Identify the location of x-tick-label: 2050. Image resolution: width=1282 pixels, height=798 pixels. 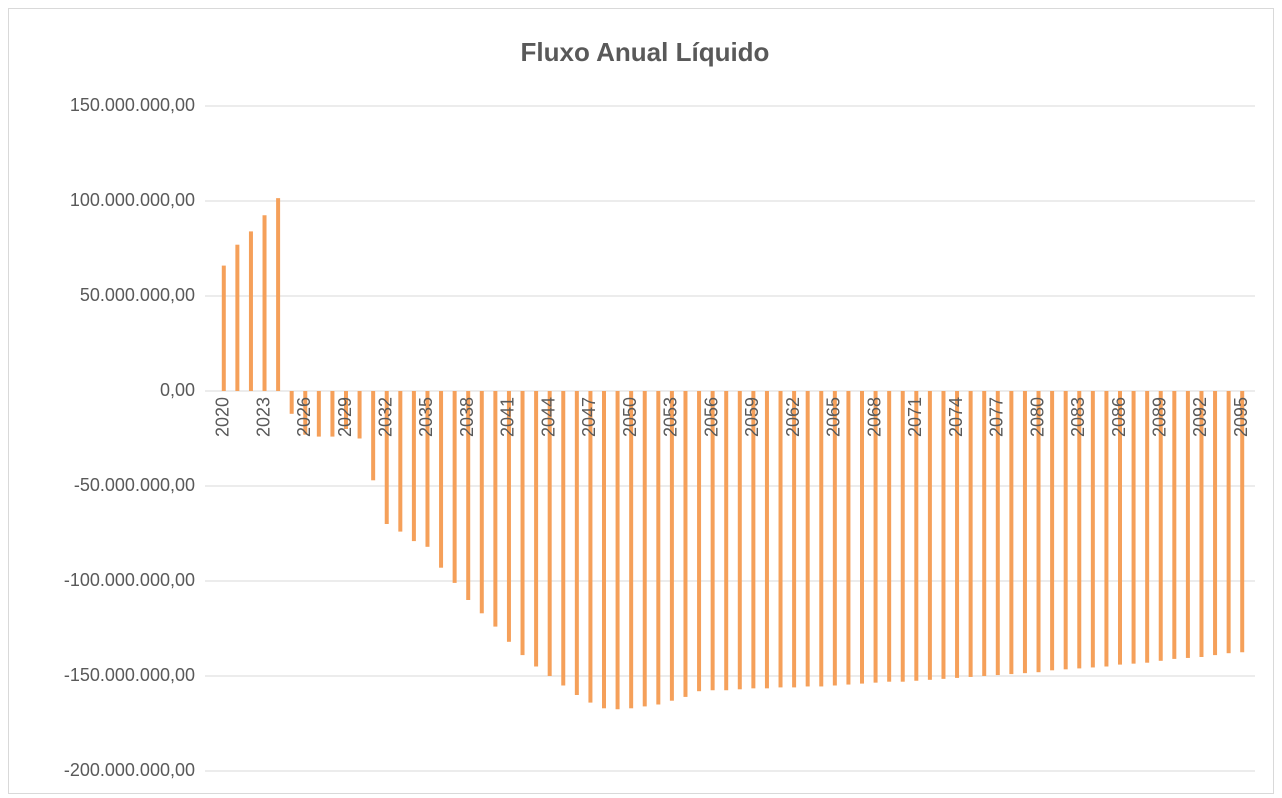
(630, 417).